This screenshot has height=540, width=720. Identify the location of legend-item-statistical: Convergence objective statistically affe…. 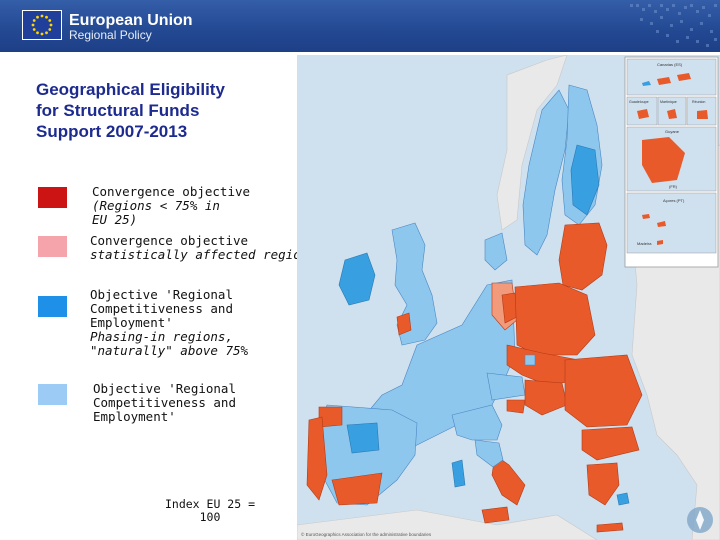
(203, 248).